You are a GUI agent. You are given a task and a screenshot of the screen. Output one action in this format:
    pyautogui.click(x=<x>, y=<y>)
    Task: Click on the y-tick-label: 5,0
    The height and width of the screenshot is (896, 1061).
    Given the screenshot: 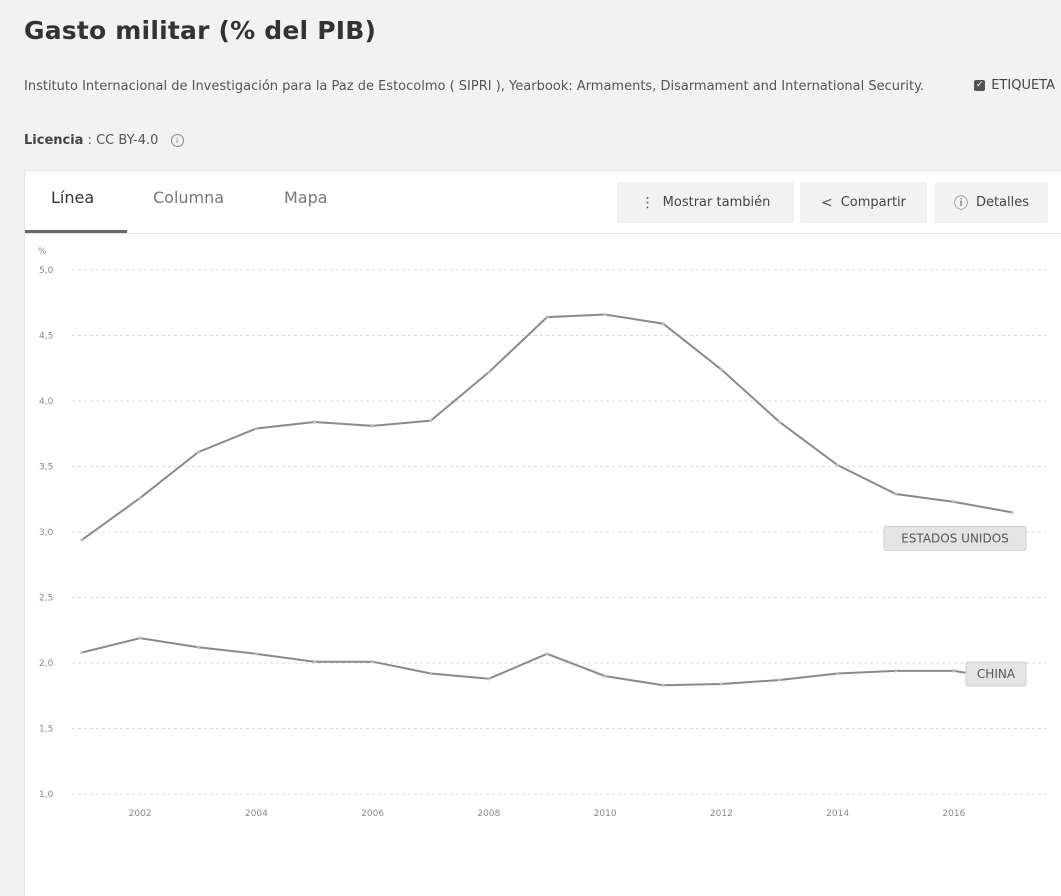 What is the action you would take?
    pyautogui.click(x=46, y=271)
    